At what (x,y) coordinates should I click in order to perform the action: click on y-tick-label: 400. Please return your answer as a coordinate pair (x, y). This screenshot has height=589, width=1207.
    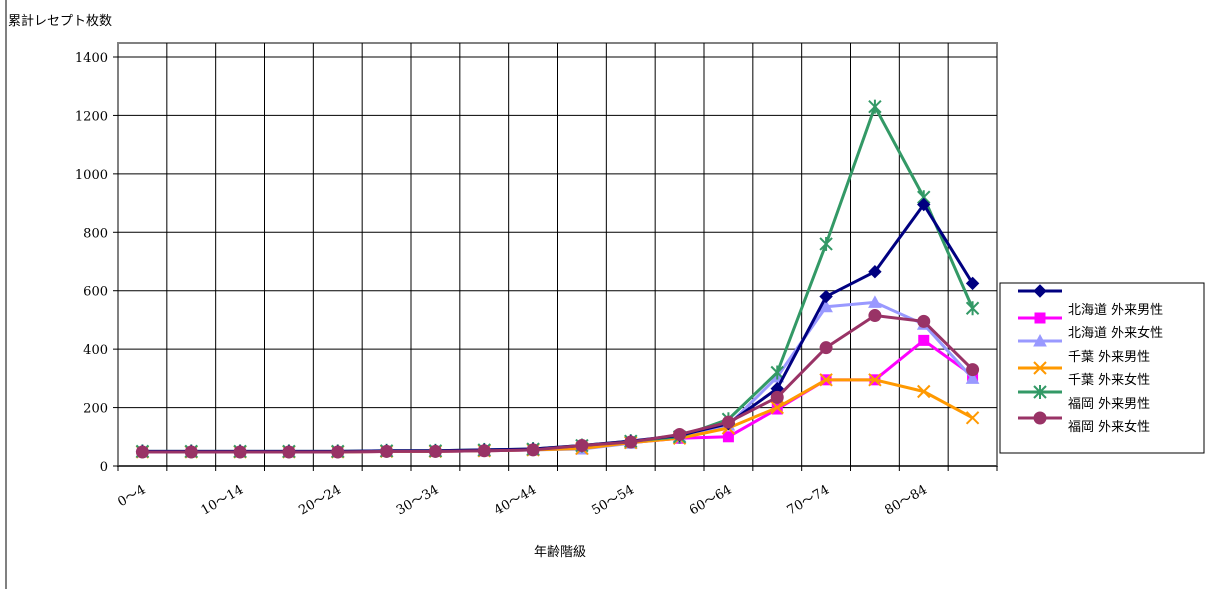
    Looking at the image, I should click on (95, 350).